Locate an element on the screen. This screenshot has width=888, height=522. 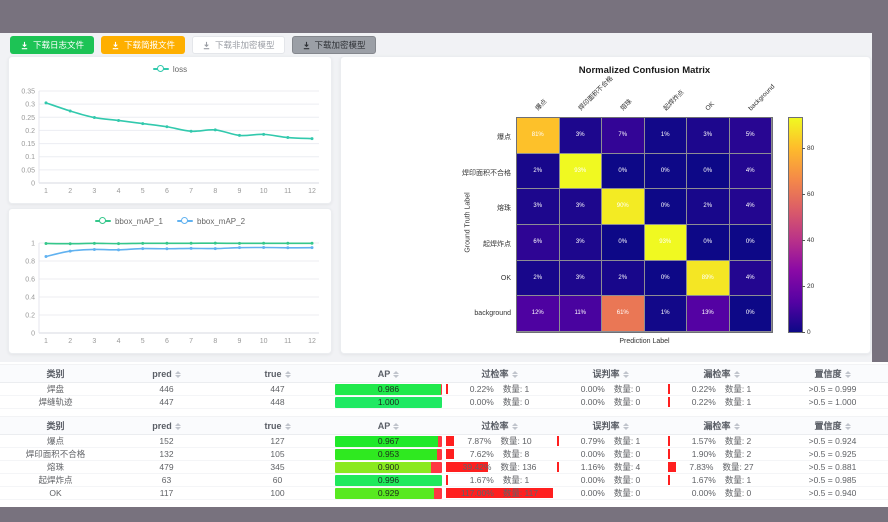
colorbar-tick-label: 20 is located at coordinates (811, 286).